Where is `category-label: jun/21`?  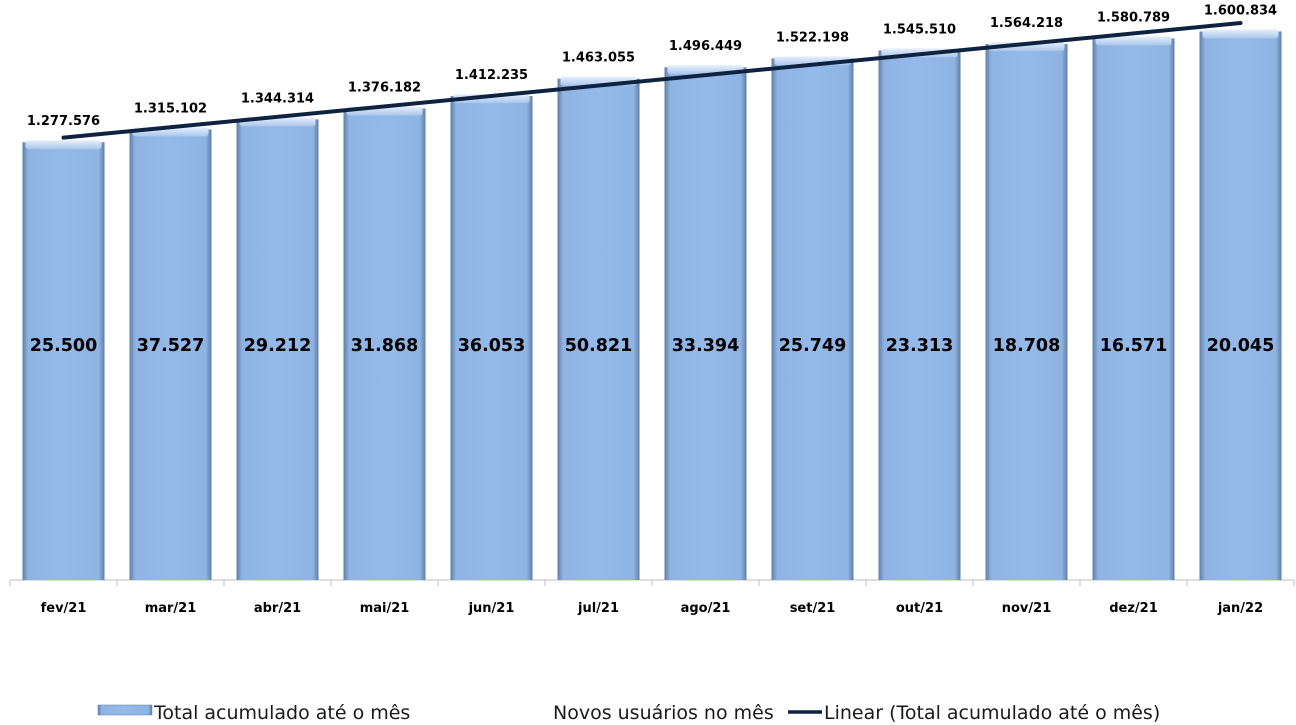 category-label: jun/21 is located at coordinates (491, 608).